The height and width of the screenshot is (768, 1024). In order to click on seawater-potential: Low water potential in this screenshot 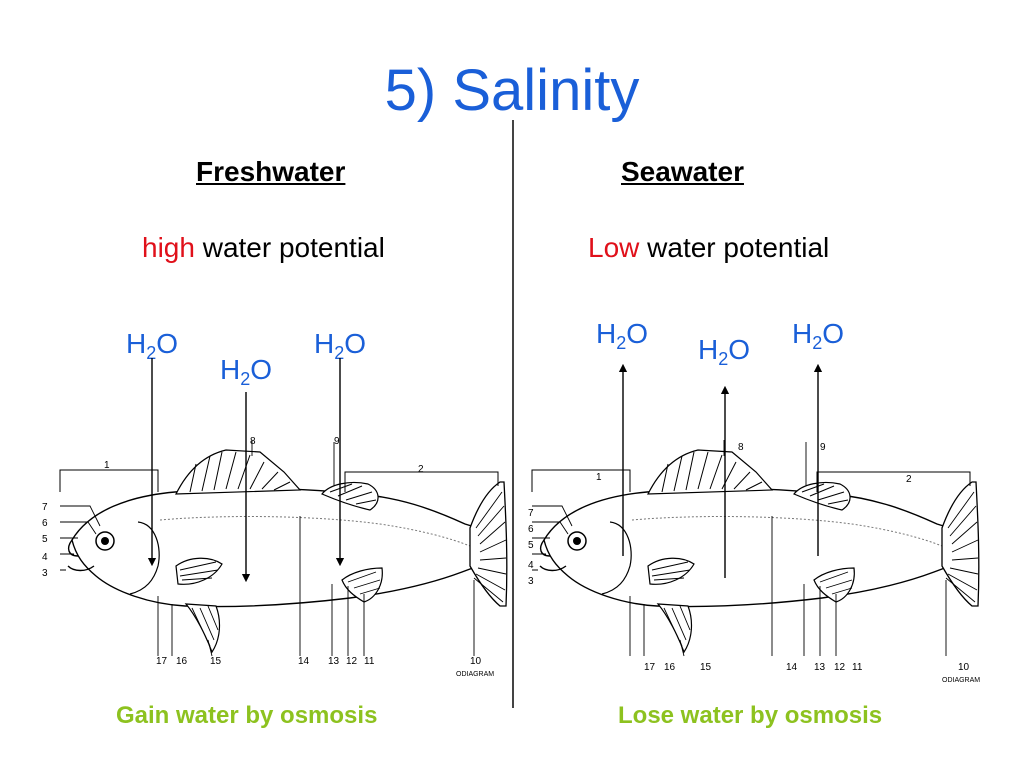, I will do `click(708, 248)`.